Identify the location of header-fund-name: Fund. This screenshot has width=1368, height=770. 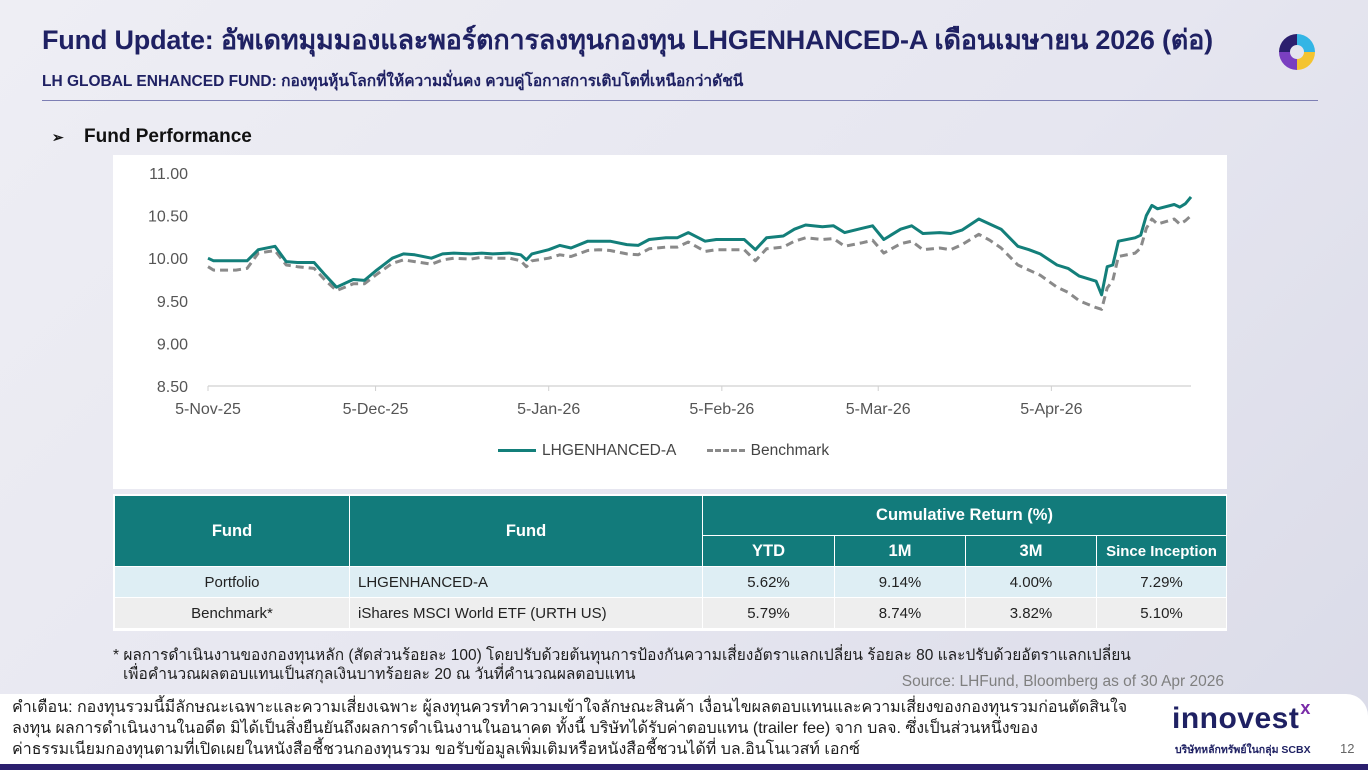
(526, 531).